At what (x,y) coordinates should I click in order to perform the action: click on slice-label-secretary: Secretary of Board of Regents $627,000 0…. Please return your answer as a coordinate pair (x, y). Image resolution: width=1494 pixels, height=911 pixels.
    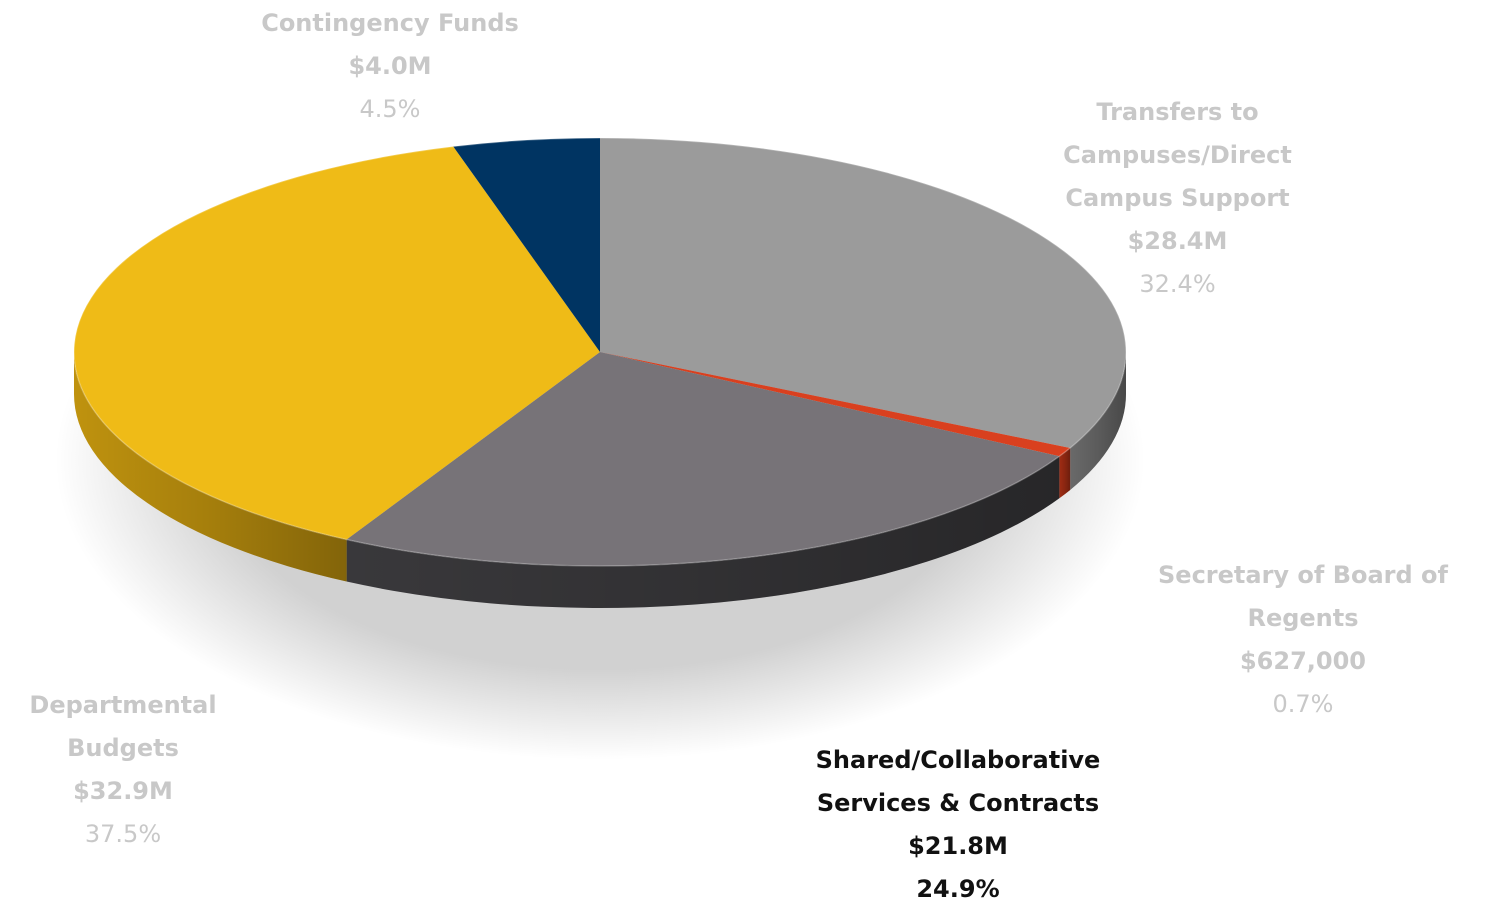
    Looking at the image, I should click on (1303, 640).